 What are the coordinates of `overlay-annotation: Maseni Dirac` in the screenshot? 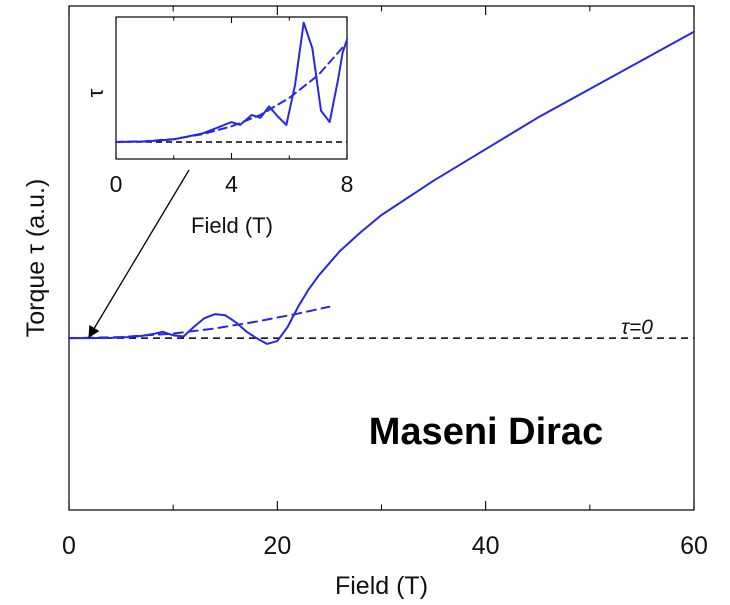 It's located at (486, 432).